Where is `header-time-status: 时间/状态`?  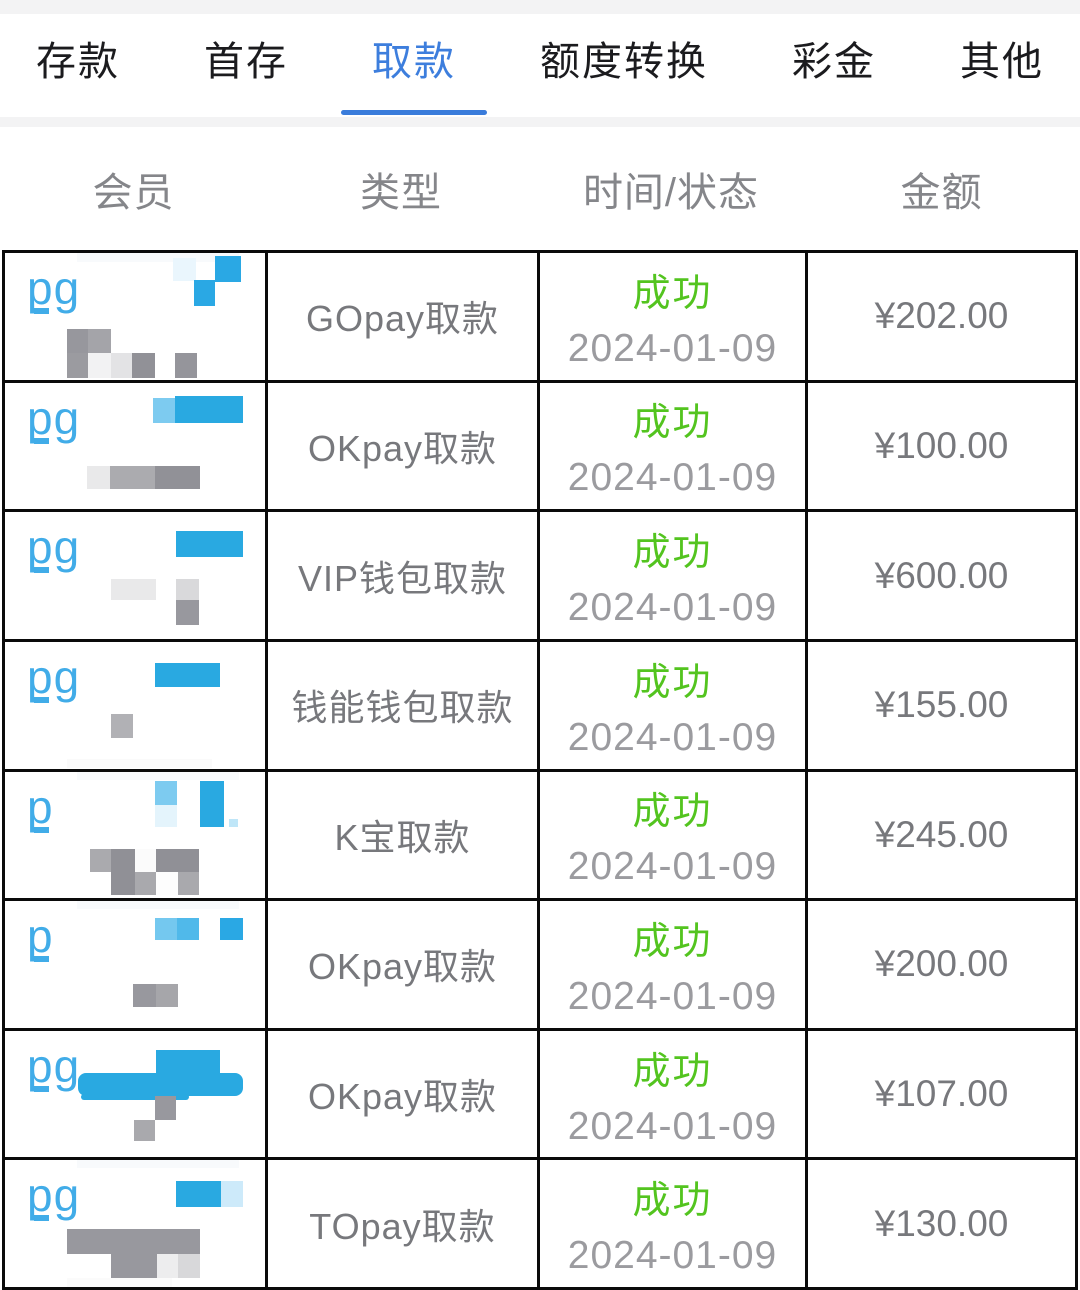 header-time-status: 时间/状态 is located at coordinates (671, 192).